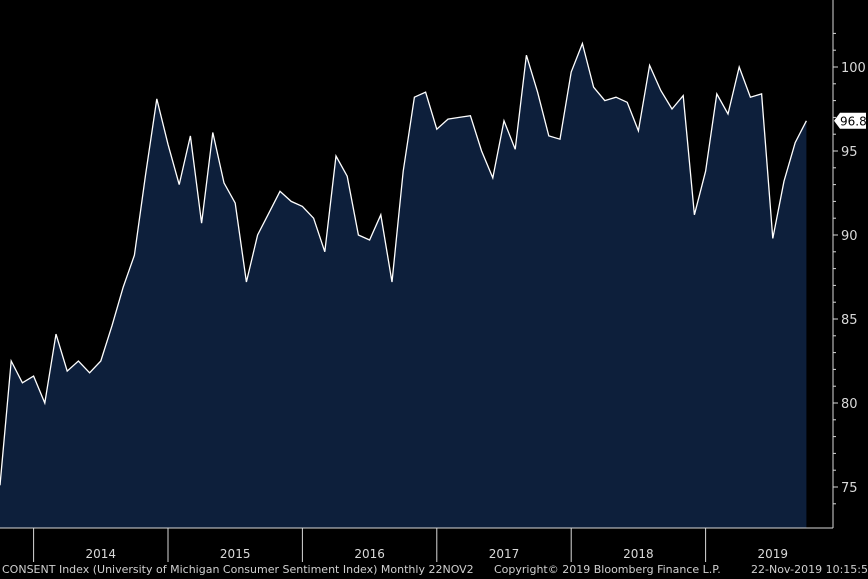 Image resolution: width=868 pixels, height=579 pixels. What do you see at coordinates (235, 554) in the screenshot?
I see `year-label: 2015` at bounding box center [235, 554].